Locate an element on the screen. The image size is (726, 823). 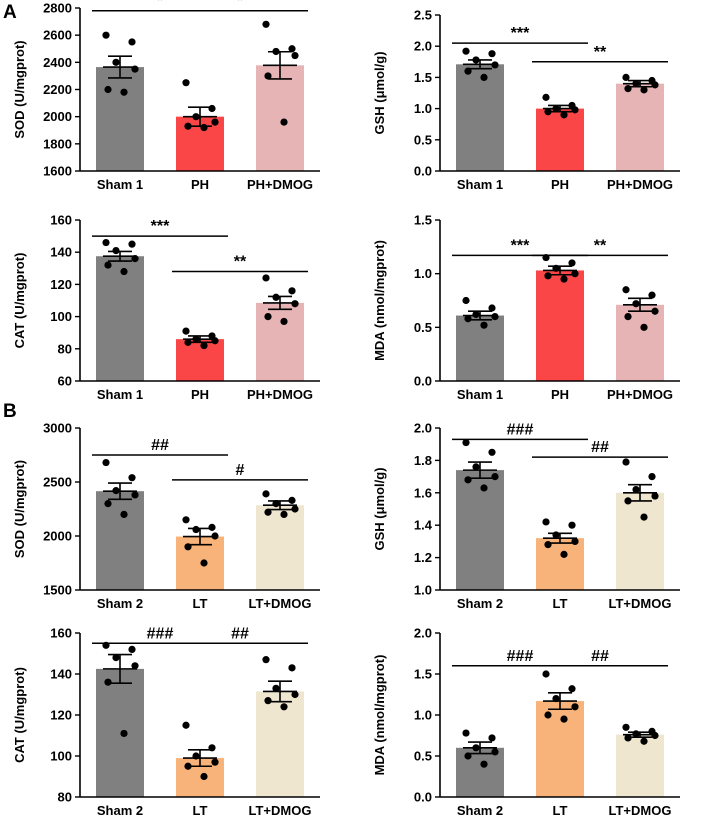
y-tick-label: 1.4 is located at coordinates (423, 525).